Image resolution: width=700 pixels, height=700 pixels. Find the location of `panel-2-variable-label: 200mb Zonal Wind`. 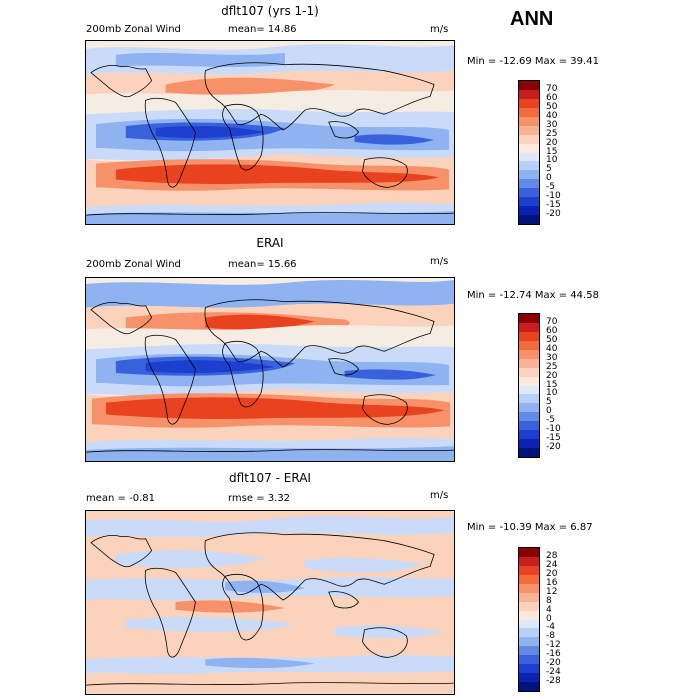

panel-2-variable-label: 200mb Zonal Wind is located at coordinates (133, 264).